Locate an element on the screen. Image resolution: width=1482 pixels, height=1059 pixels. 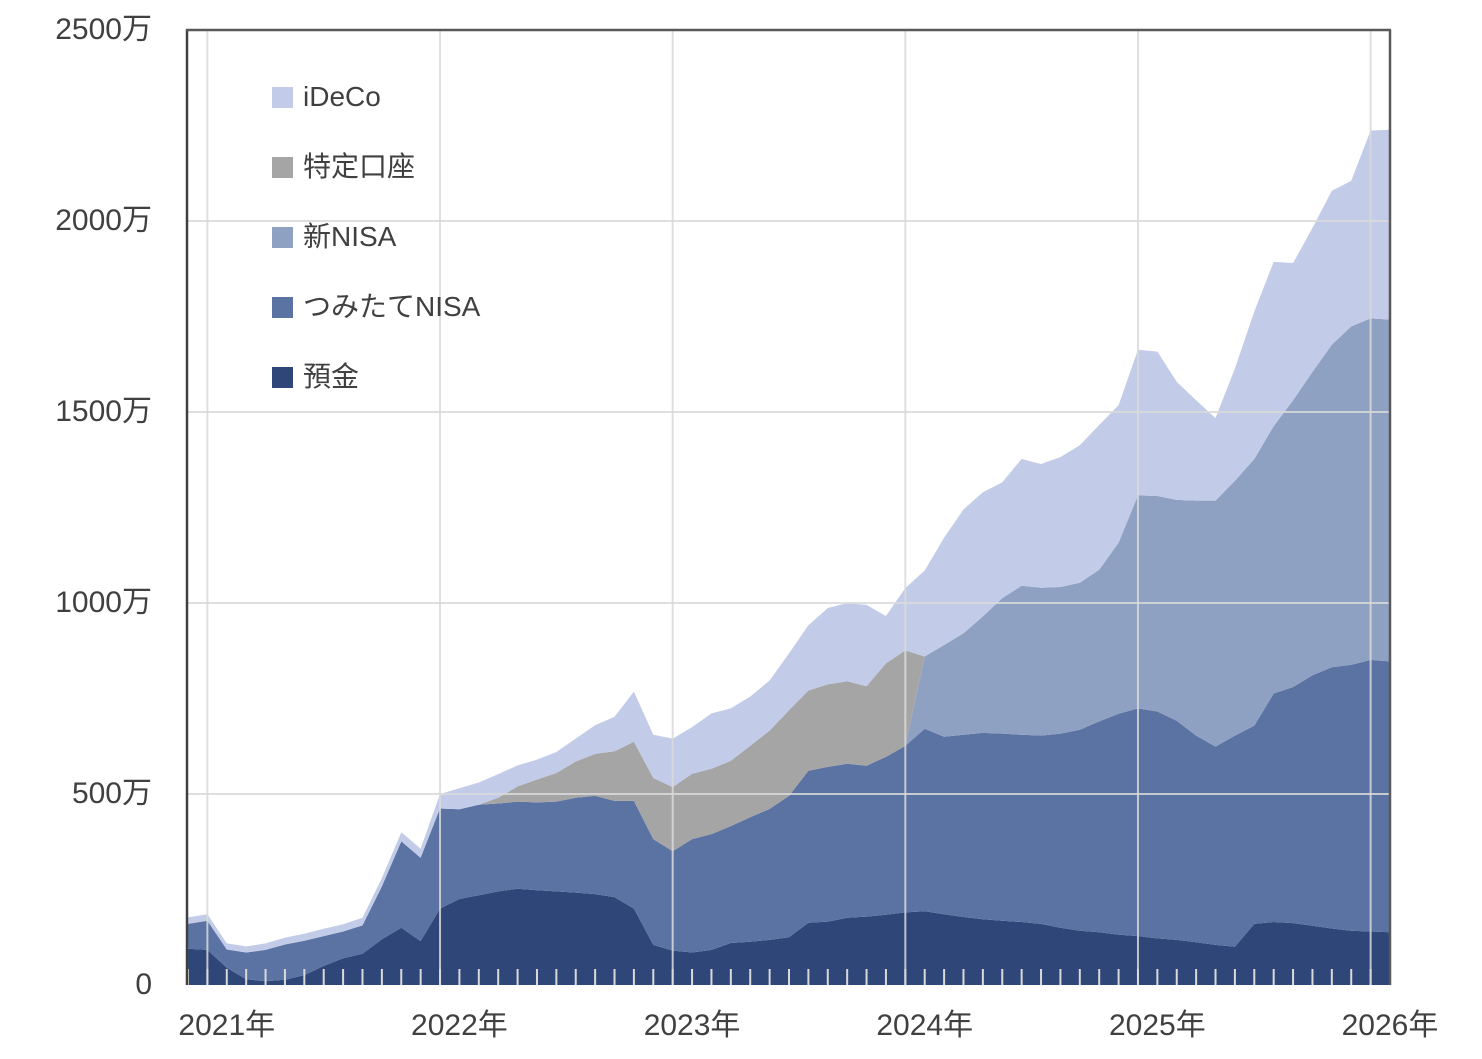
x-tick-label: 2025年 is located at coordinates (1157, 1025).